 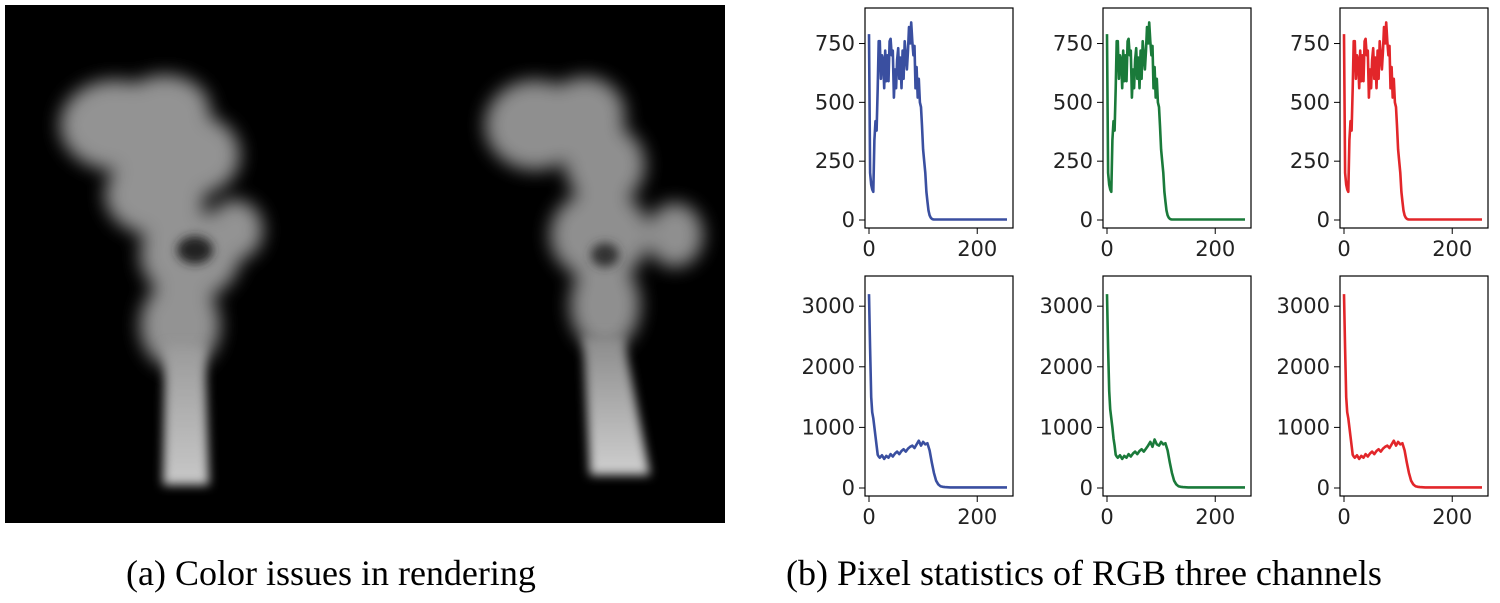 I want to click on left-smoke-plume, so click(x=161, y=280).